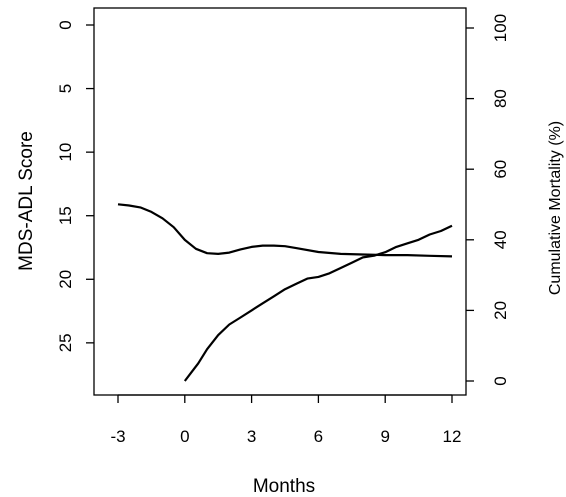  Describe the element at coordinates (65, 279) in the screenshot. I see `y-left-tick-label: 20` at that location.